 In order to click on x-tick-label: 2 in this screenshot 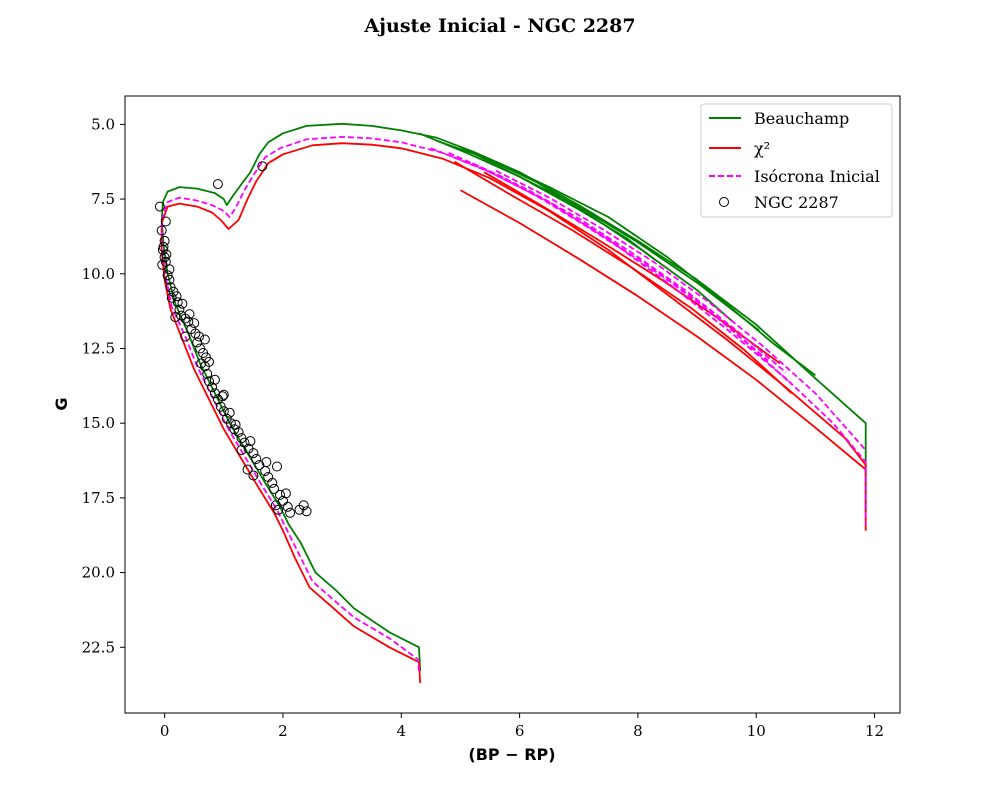, I will do `click(283, 731)`.